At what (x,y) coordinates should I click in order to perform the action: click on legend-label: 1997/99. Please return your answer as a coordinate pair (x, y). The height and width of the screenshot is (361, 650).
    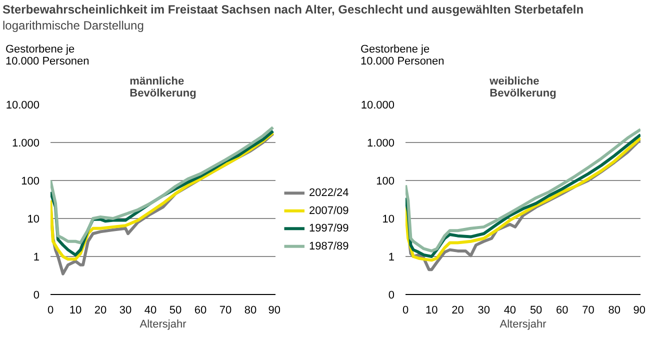
    Looking at the image, I should click on (329, 228).